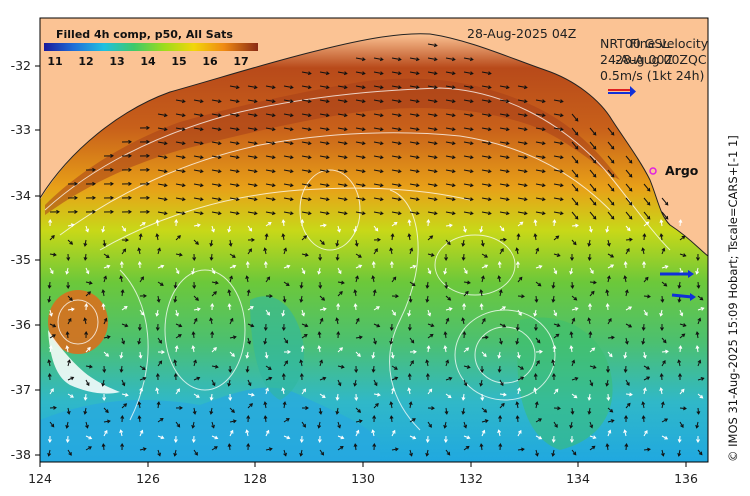 This screenshot has height=496, width=750. What do you see at coordinates (210, 424) in the screenshot?
I see `cool-water-patch` at bounding box center [210, 424].